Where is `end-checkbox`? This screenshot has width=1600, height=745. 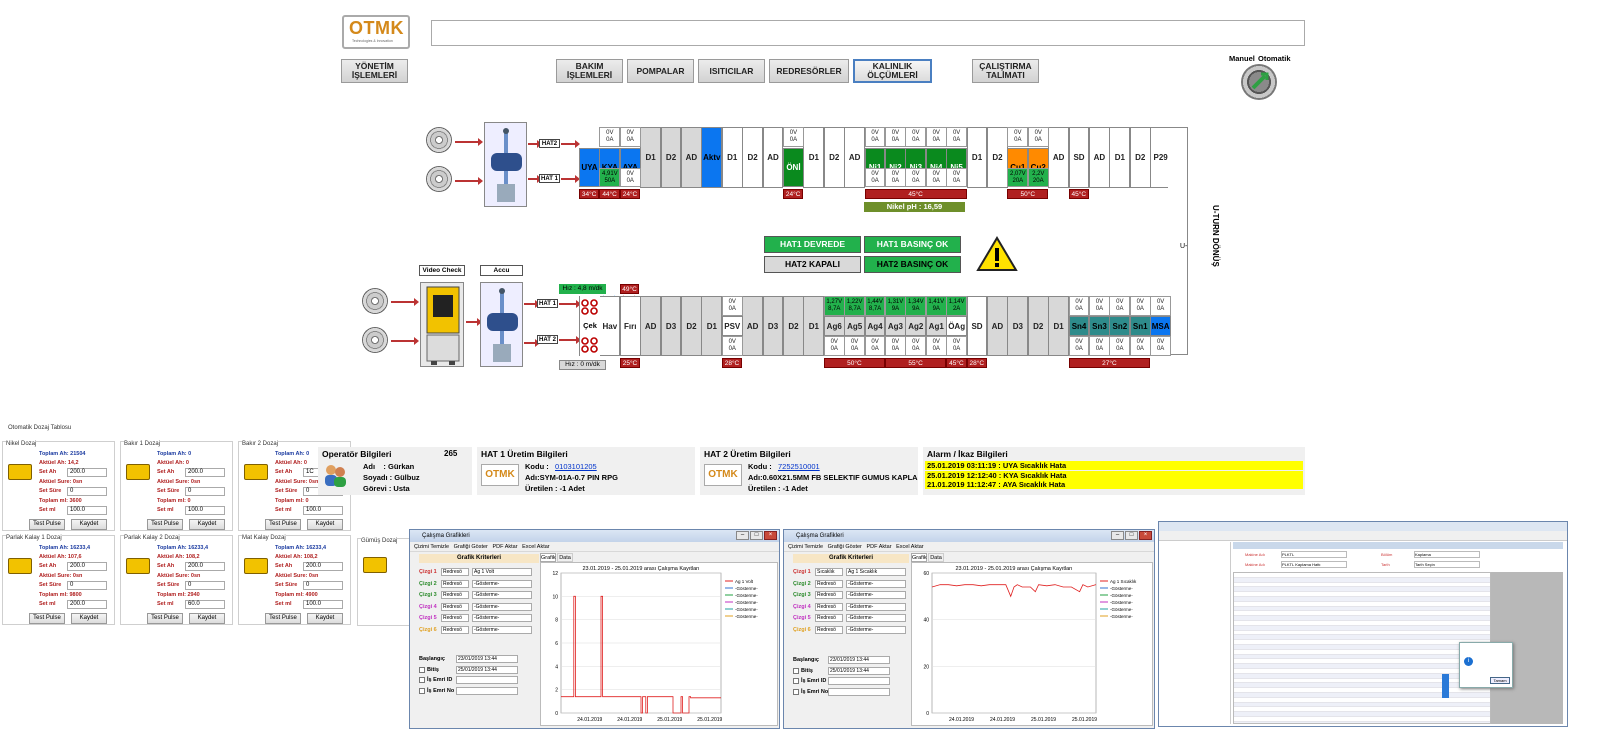
end-checkbox is located at coordinates (796, 671).